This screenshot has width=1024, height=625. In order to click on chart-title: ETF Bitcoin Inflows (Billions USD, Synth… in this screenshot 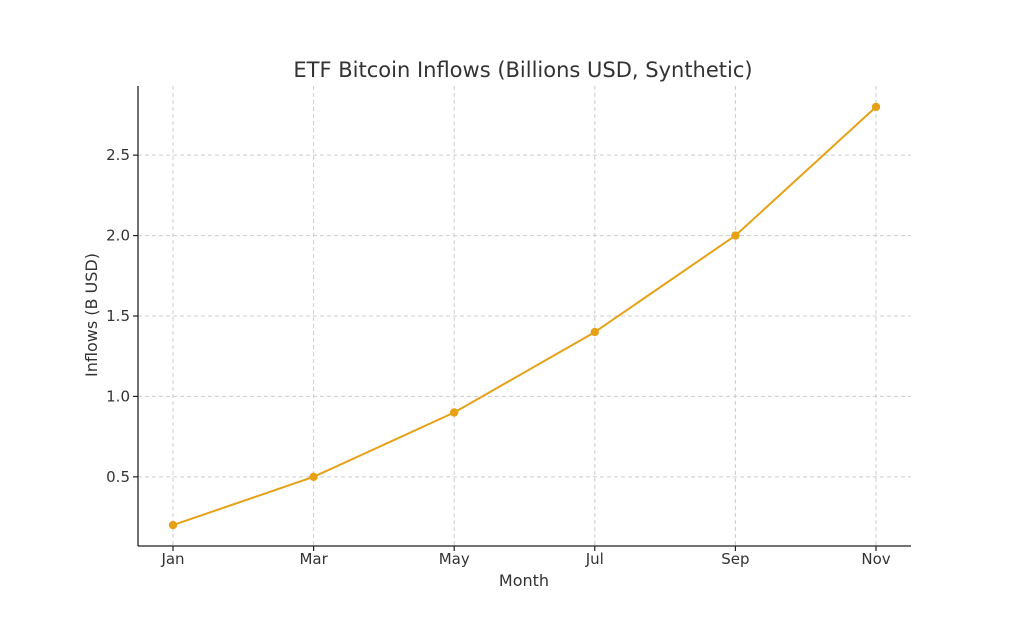, I will do `click(522, 70)`.